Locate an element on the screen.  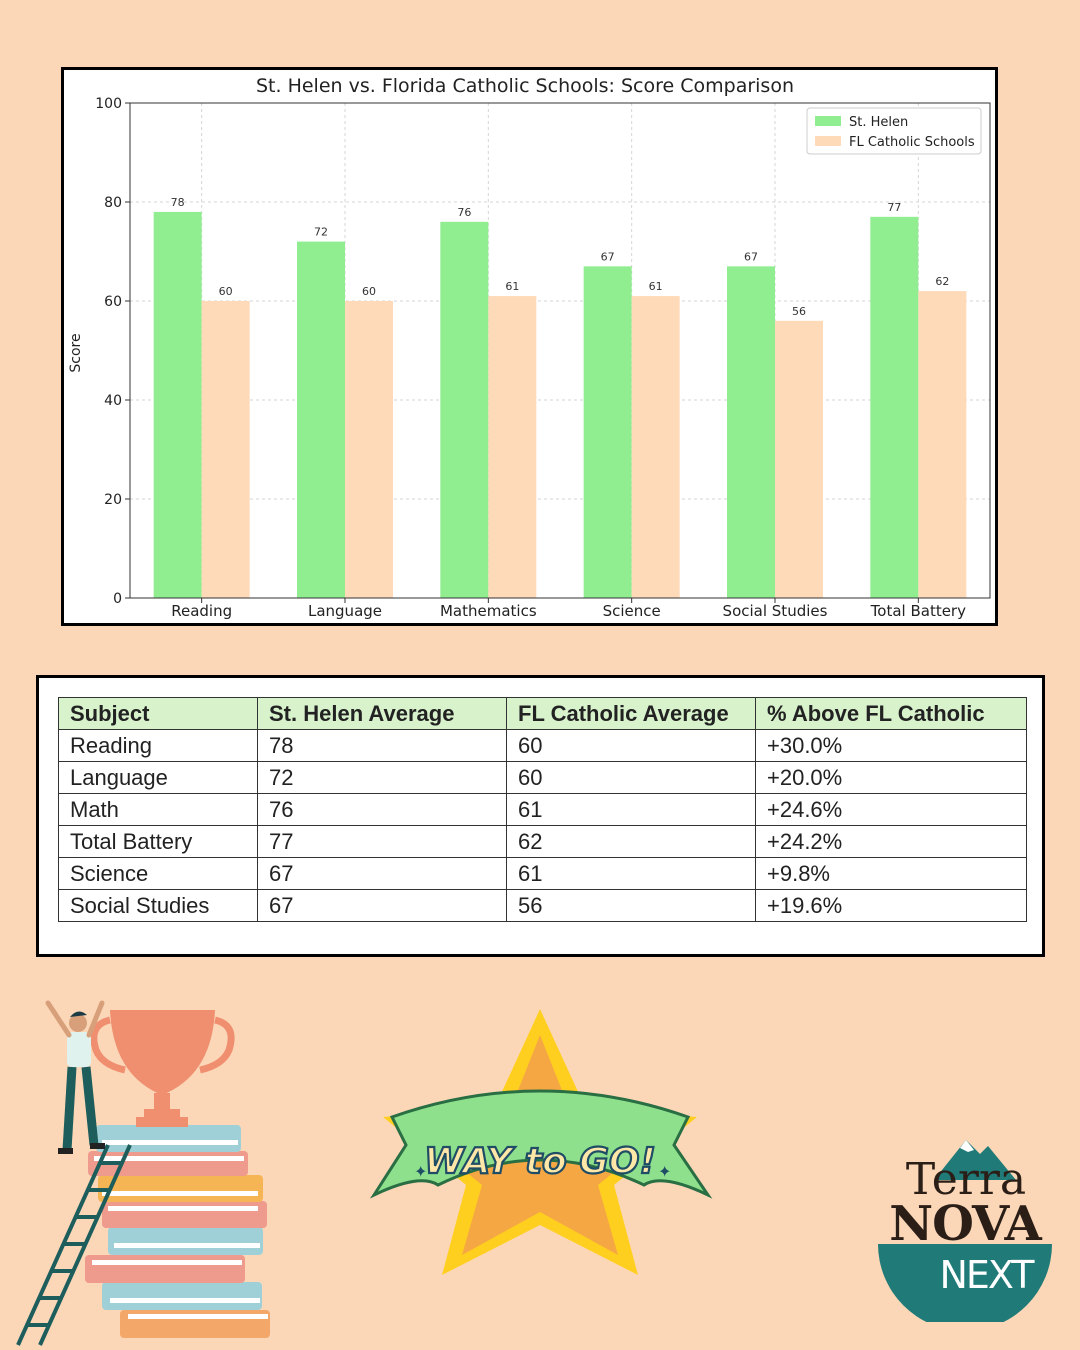
y-tick-label: 40 is located at coordinates (113, 401).